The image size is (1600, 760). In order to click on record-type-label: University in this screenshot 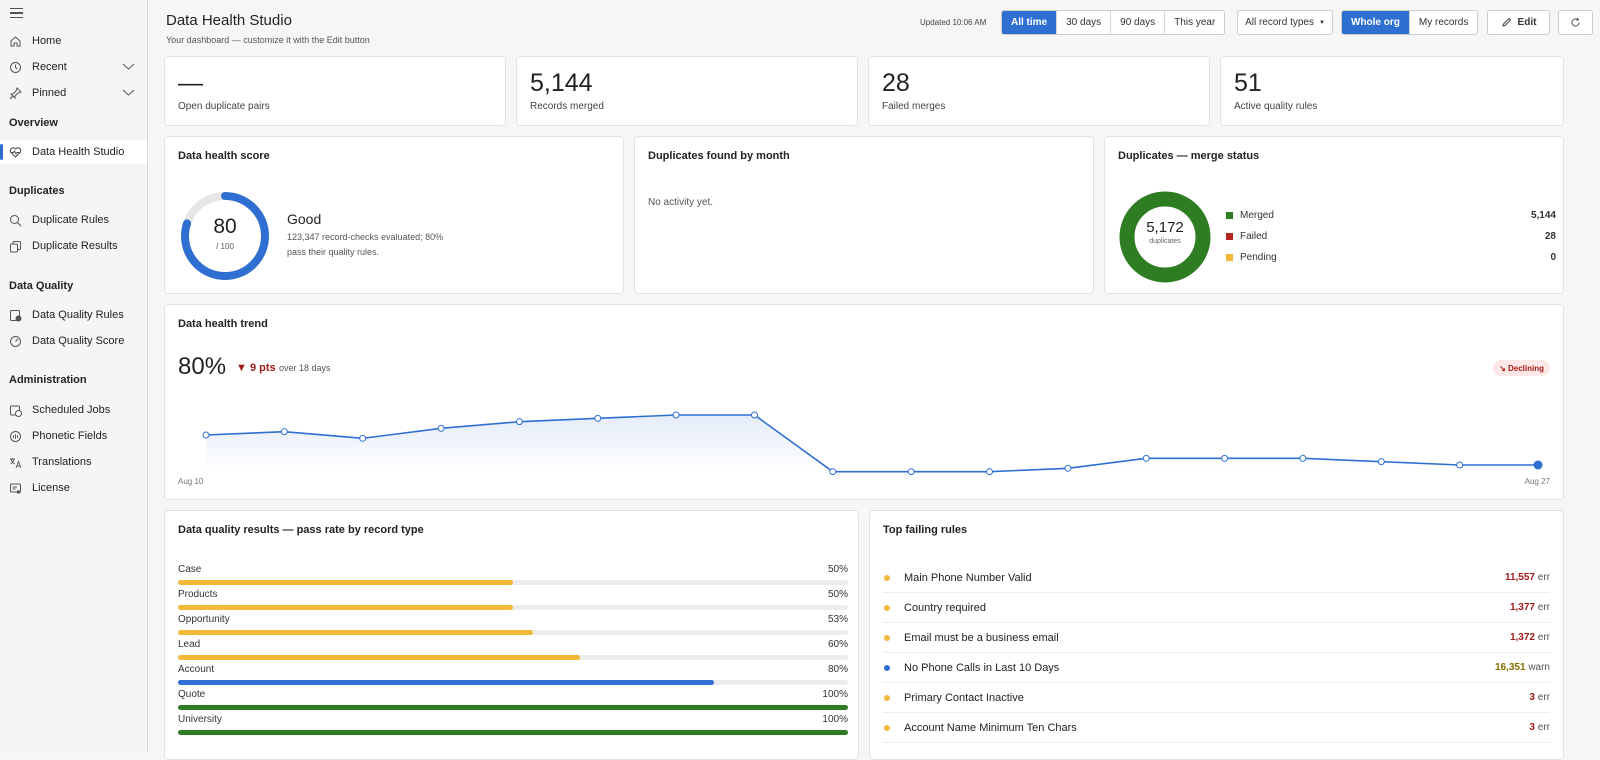, I will do `click(200, 719)`.